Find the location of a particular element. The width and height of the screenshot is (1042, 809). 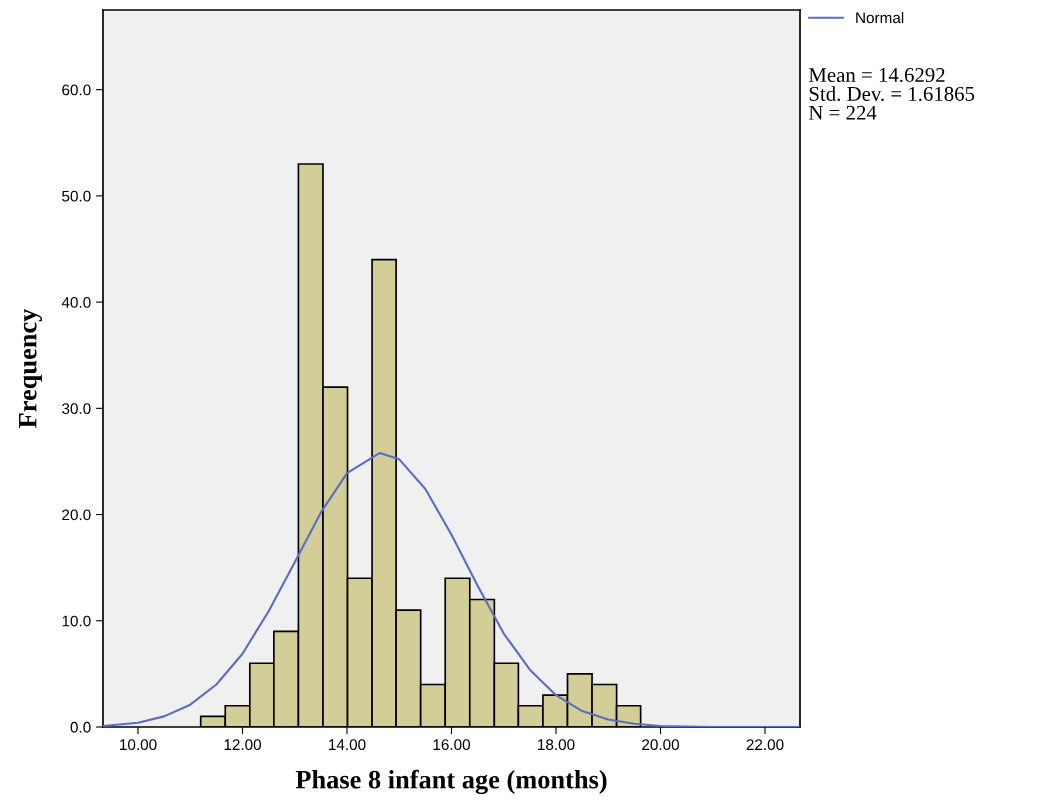

y-tick-label: 50.0 is located at coordinates (76, 196).